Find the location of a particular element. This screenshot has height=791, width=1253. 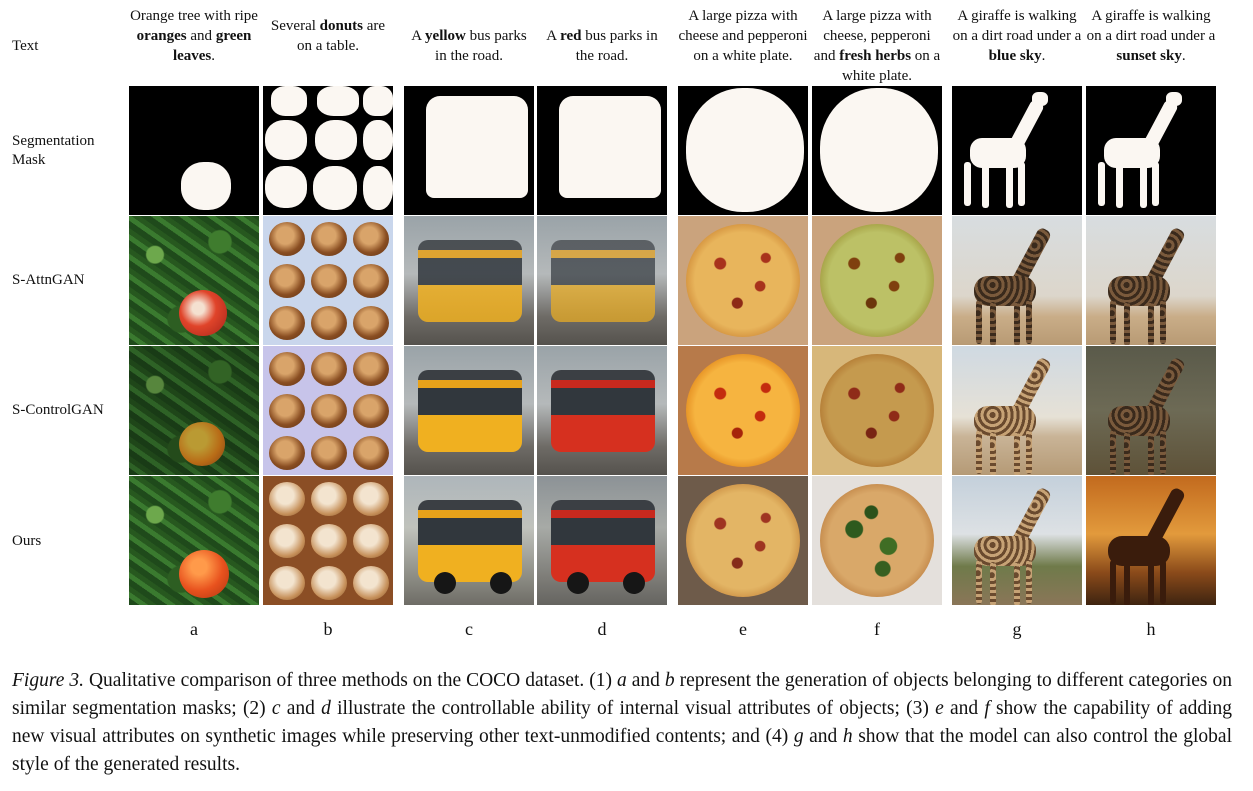

attngan-b is located at coordinates (328, 280).